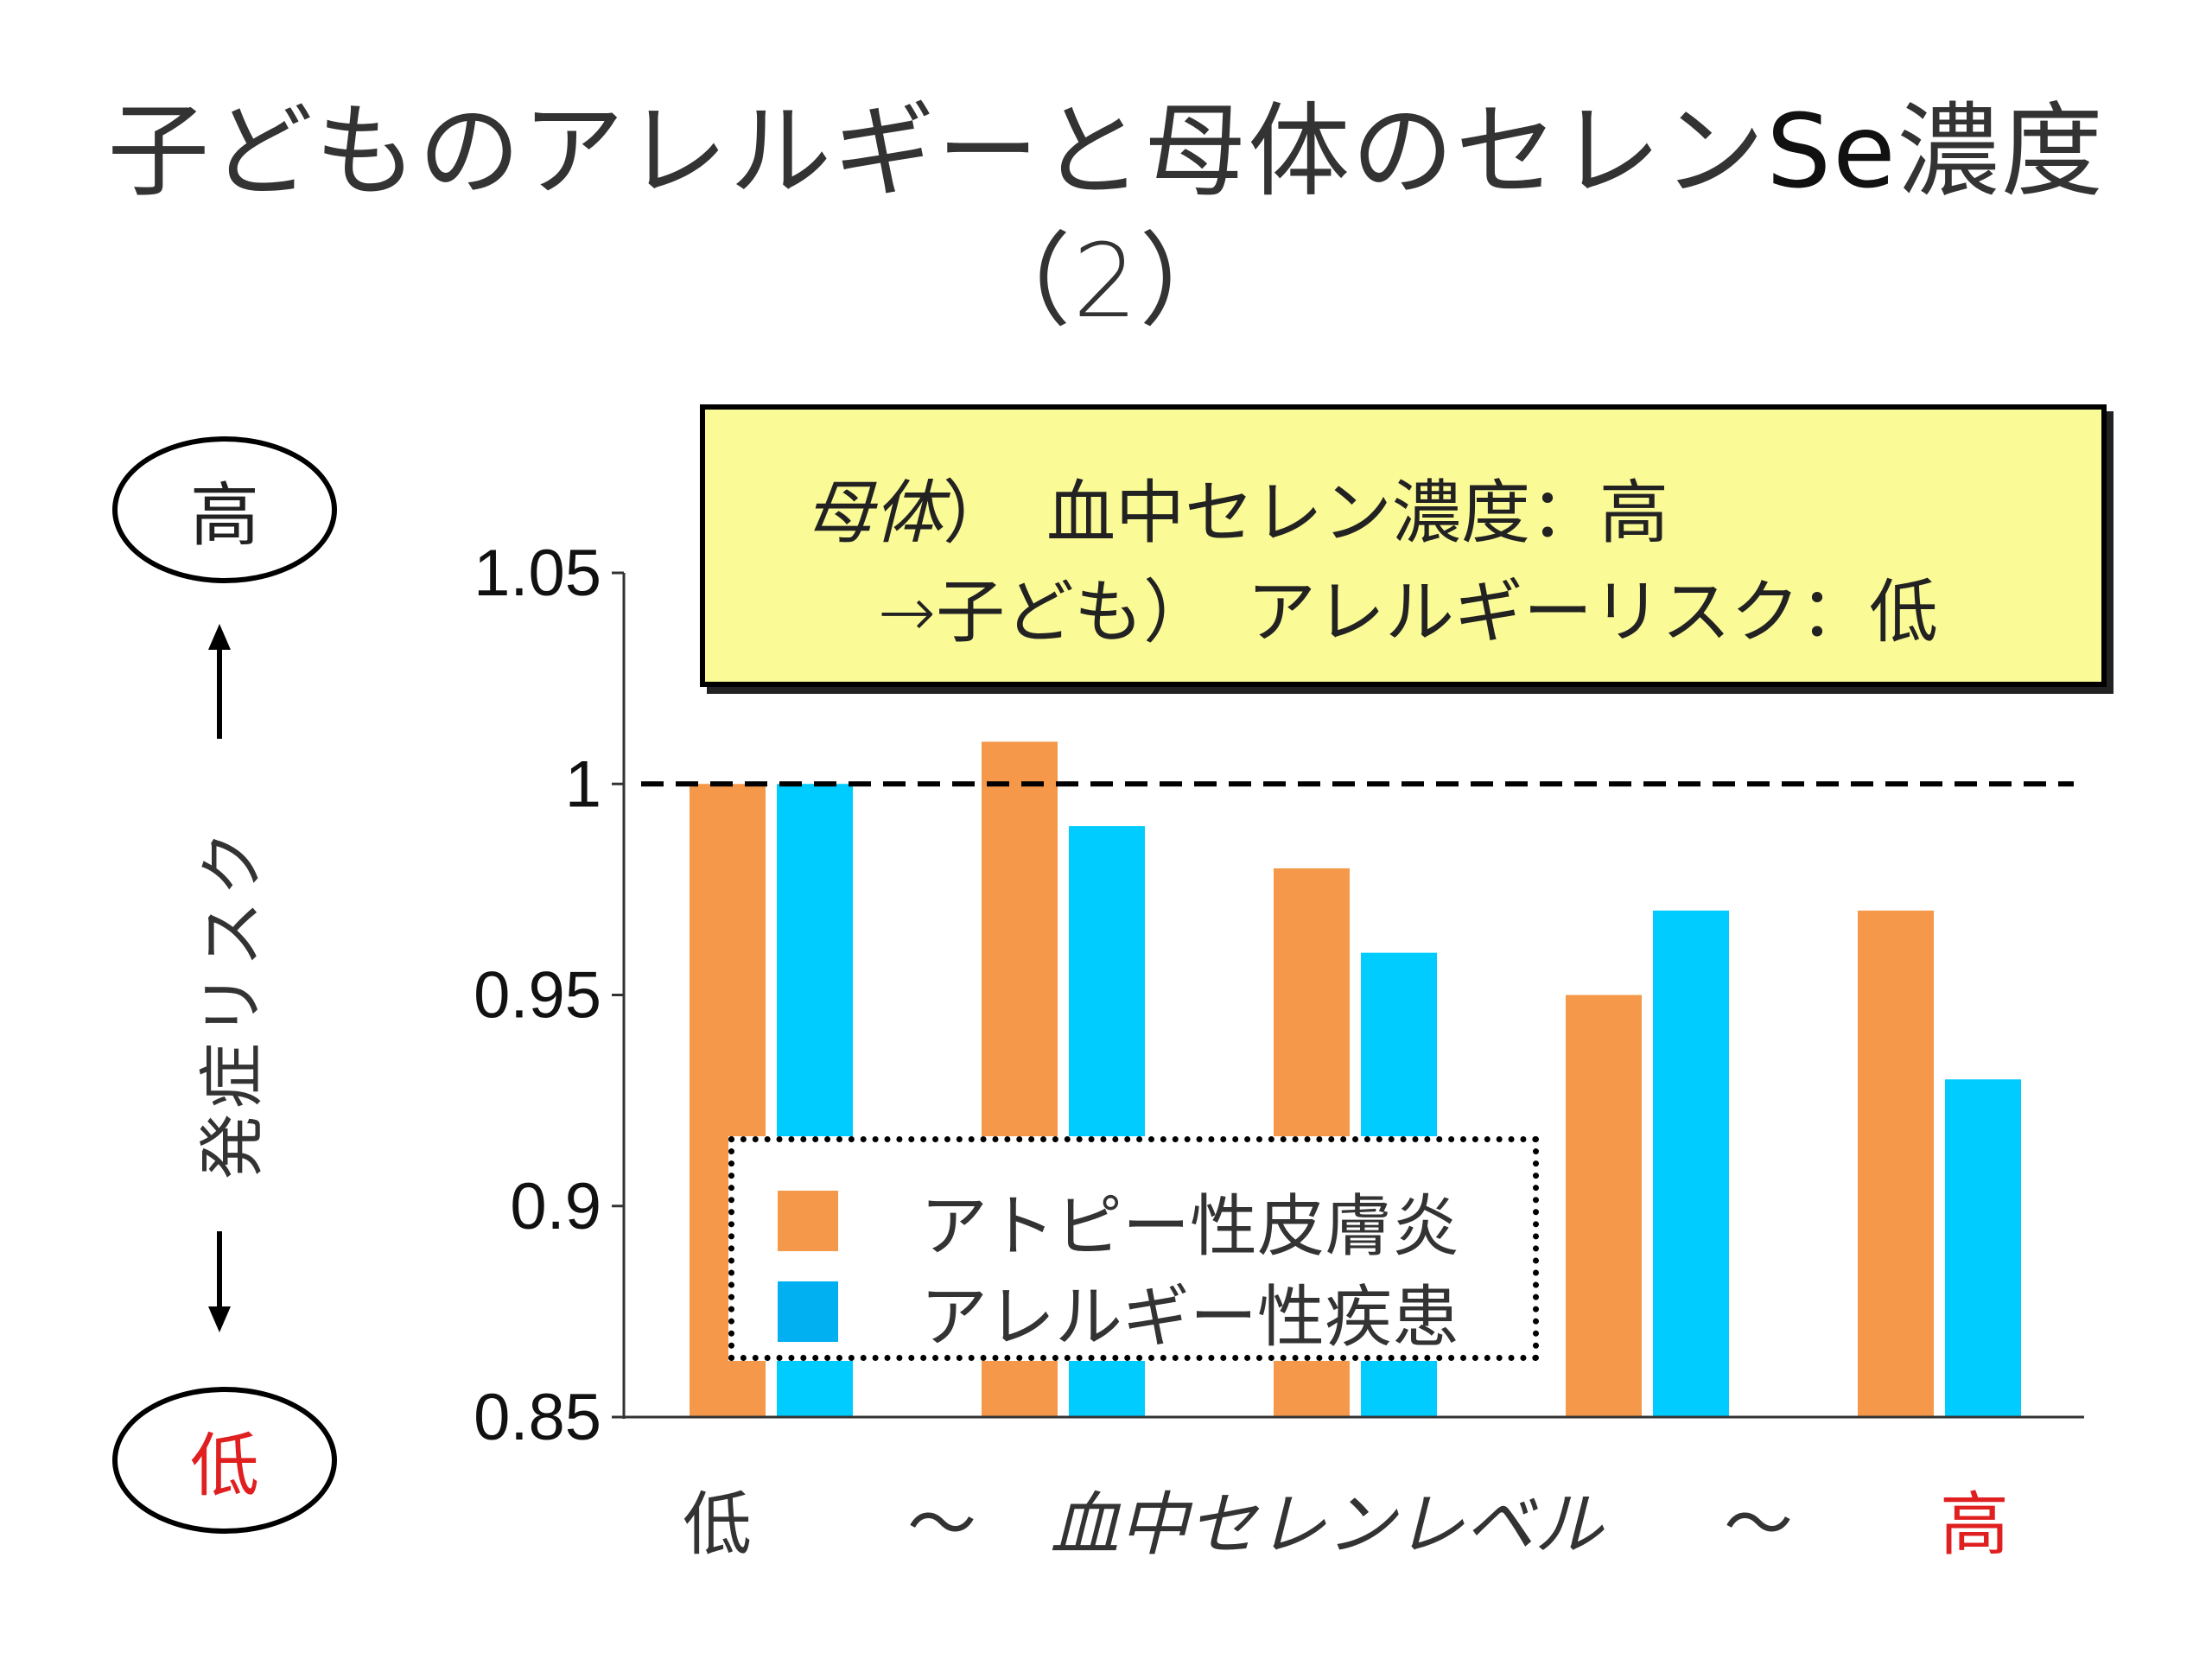  Describe the element at coordinates (583, 784) in the screenshot. I see `y-tick-label: 1` at that location.